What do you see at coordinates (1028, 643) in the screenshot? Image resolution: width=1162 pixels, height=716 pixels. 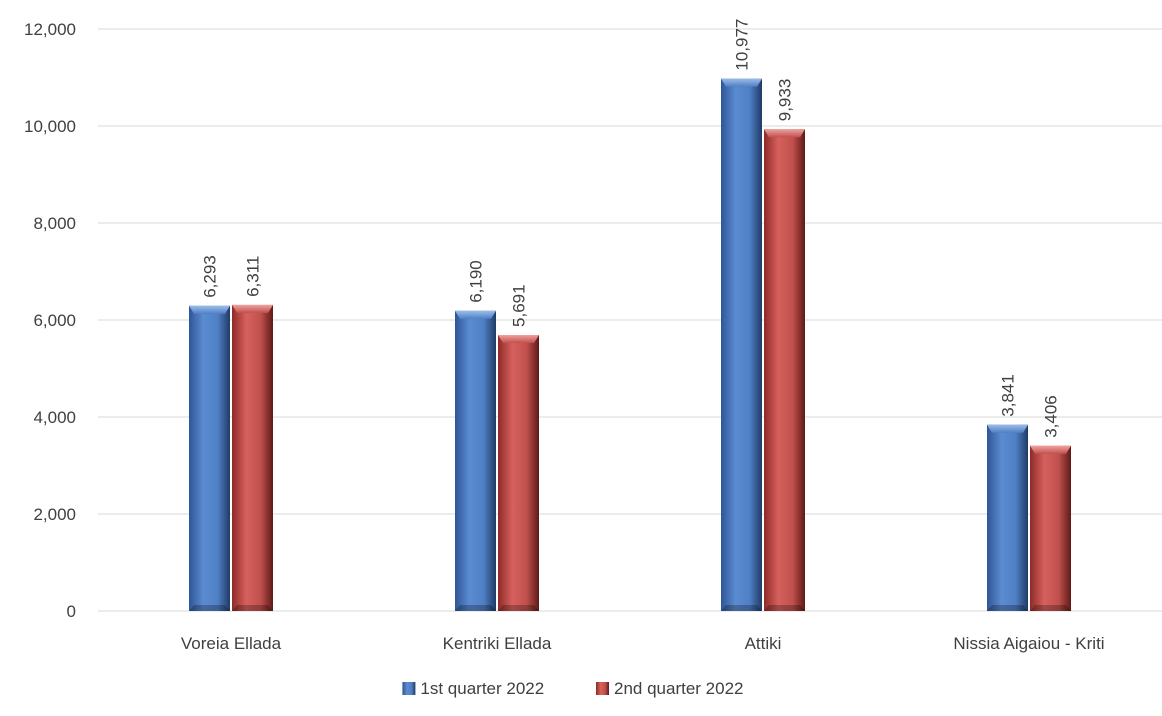 I see `x-tick-label: Nissia Aigaiou - Kriti` at bounding box center [1028, 643].